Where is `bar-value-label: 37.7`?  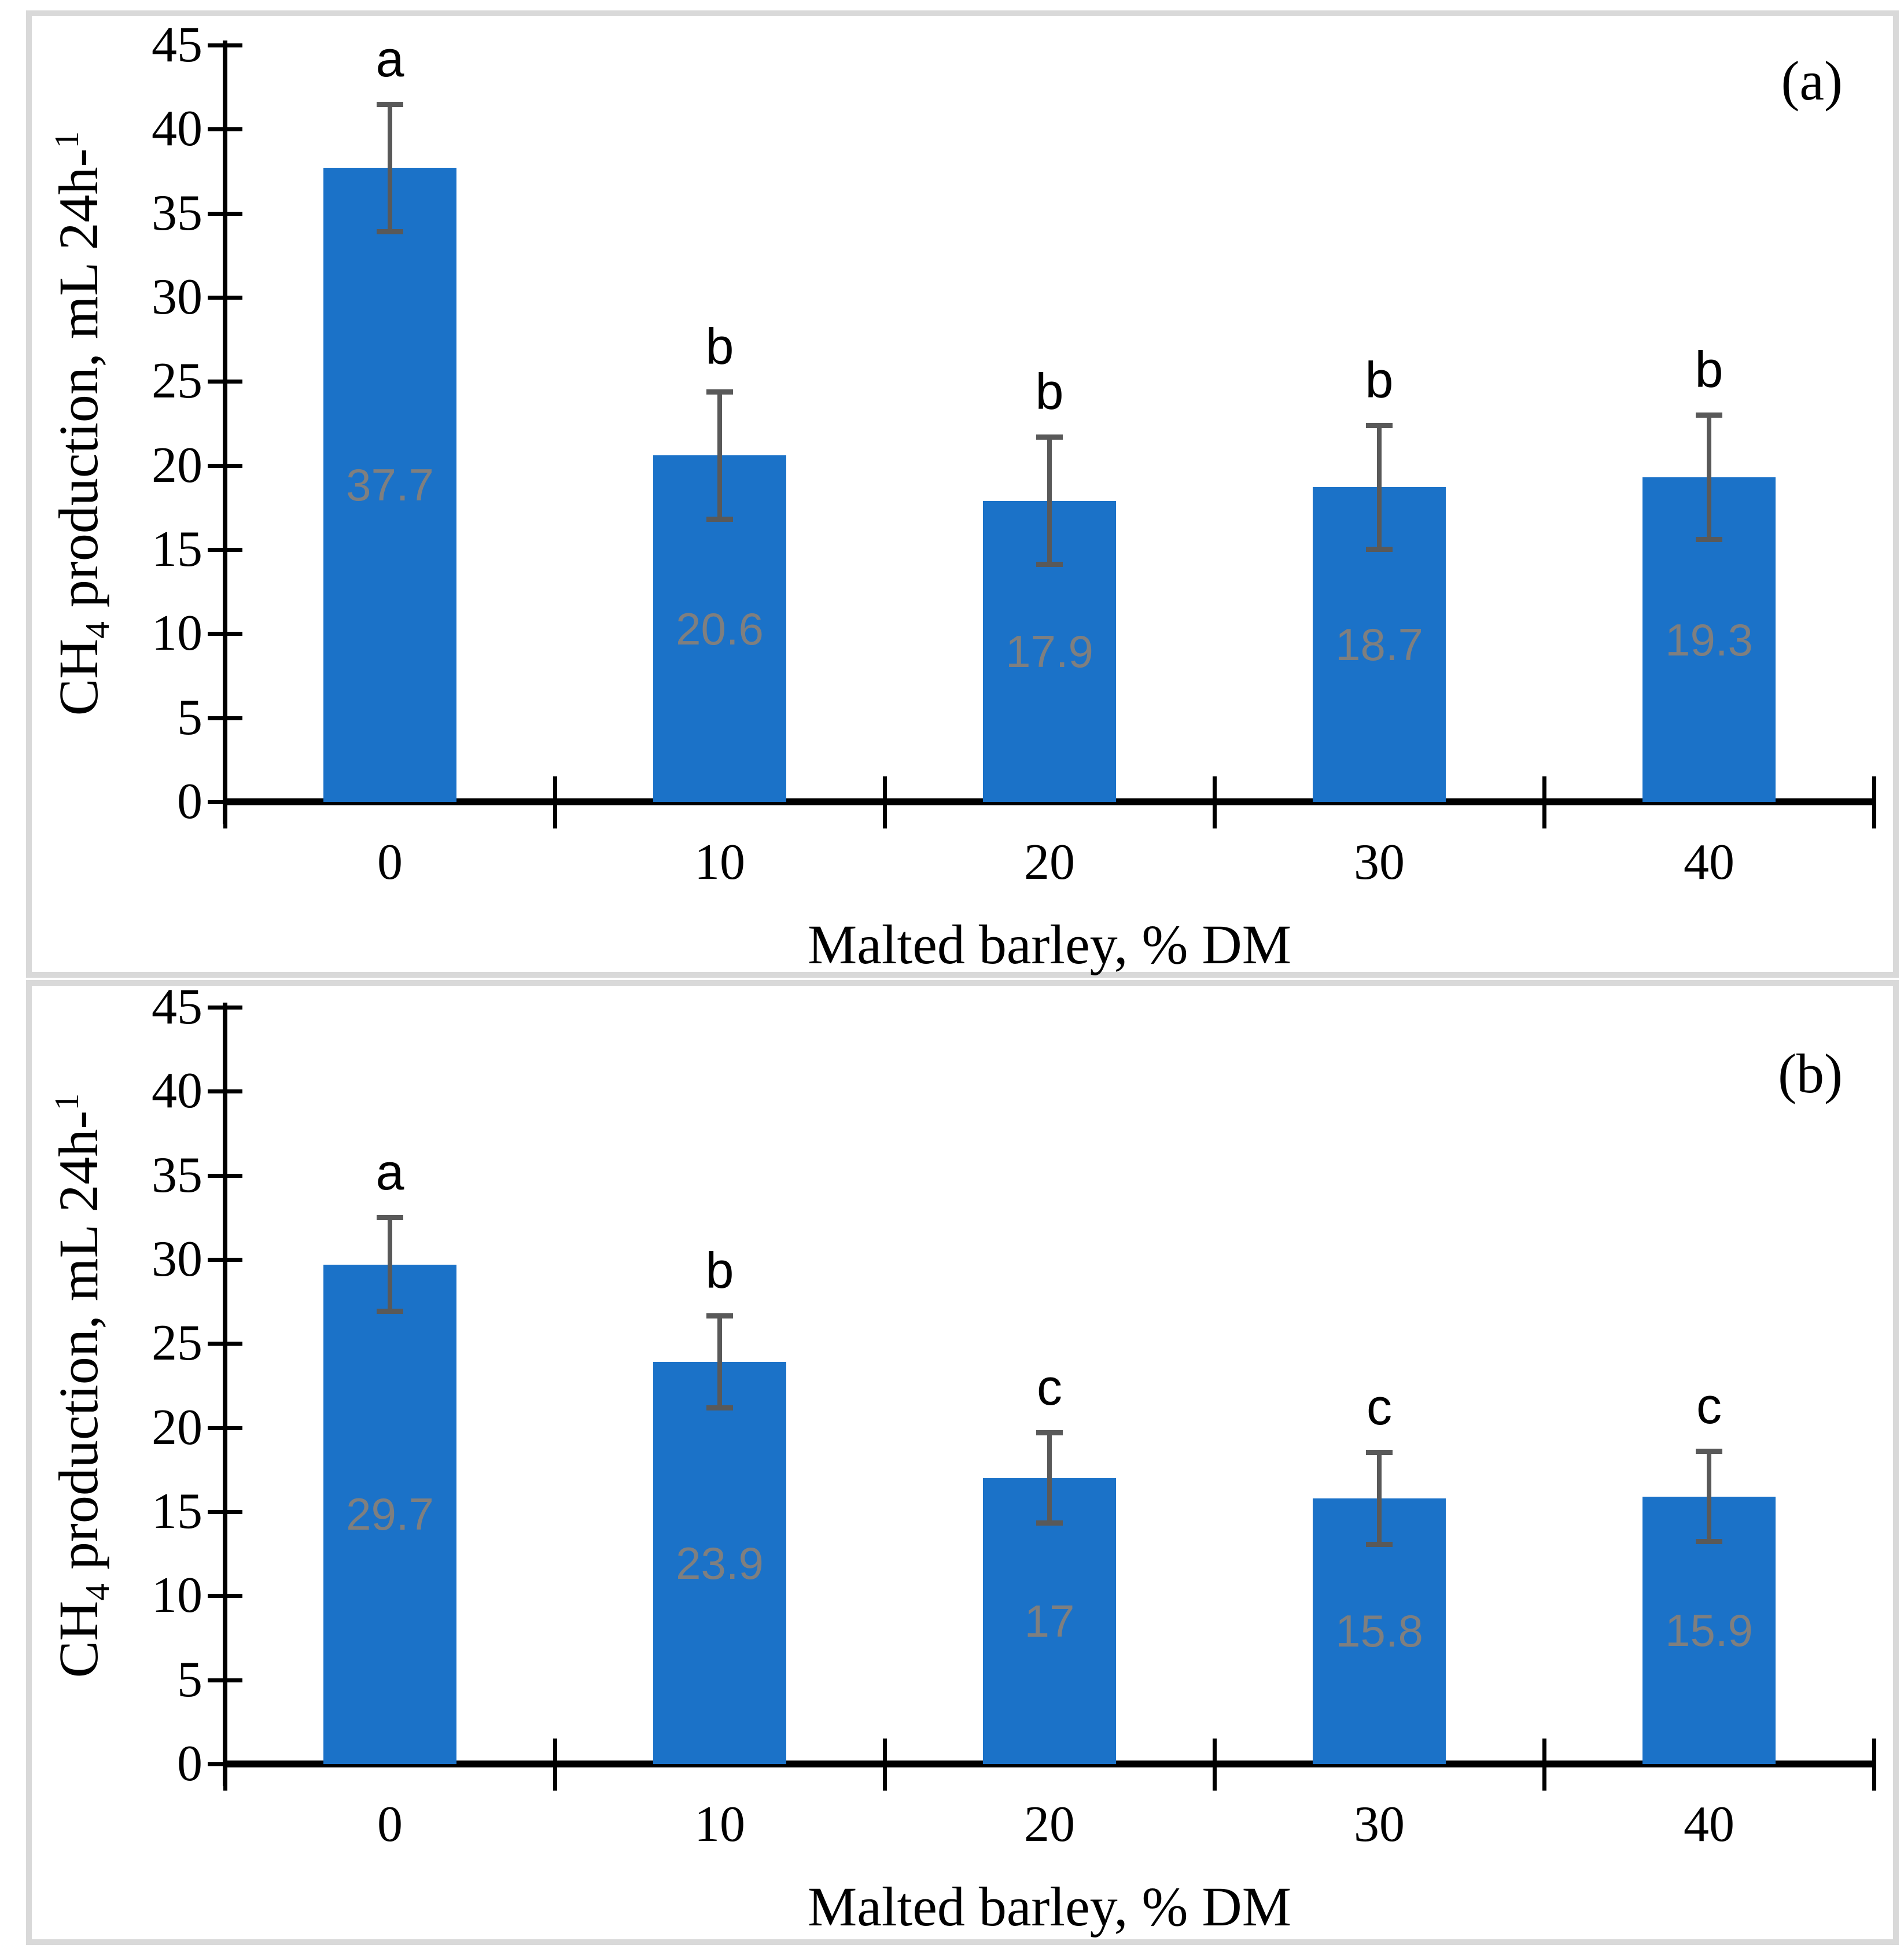
bar-value-label: 37.7 is located at coordinates (390, 485).